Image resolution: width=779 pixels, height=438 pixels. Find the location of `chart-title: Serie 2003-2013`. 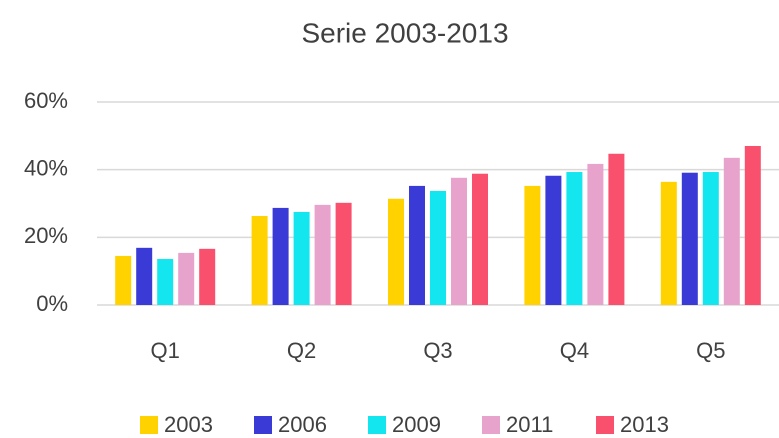

chart-title: Serie 2003-2013 is located at coordinates (404, 32).